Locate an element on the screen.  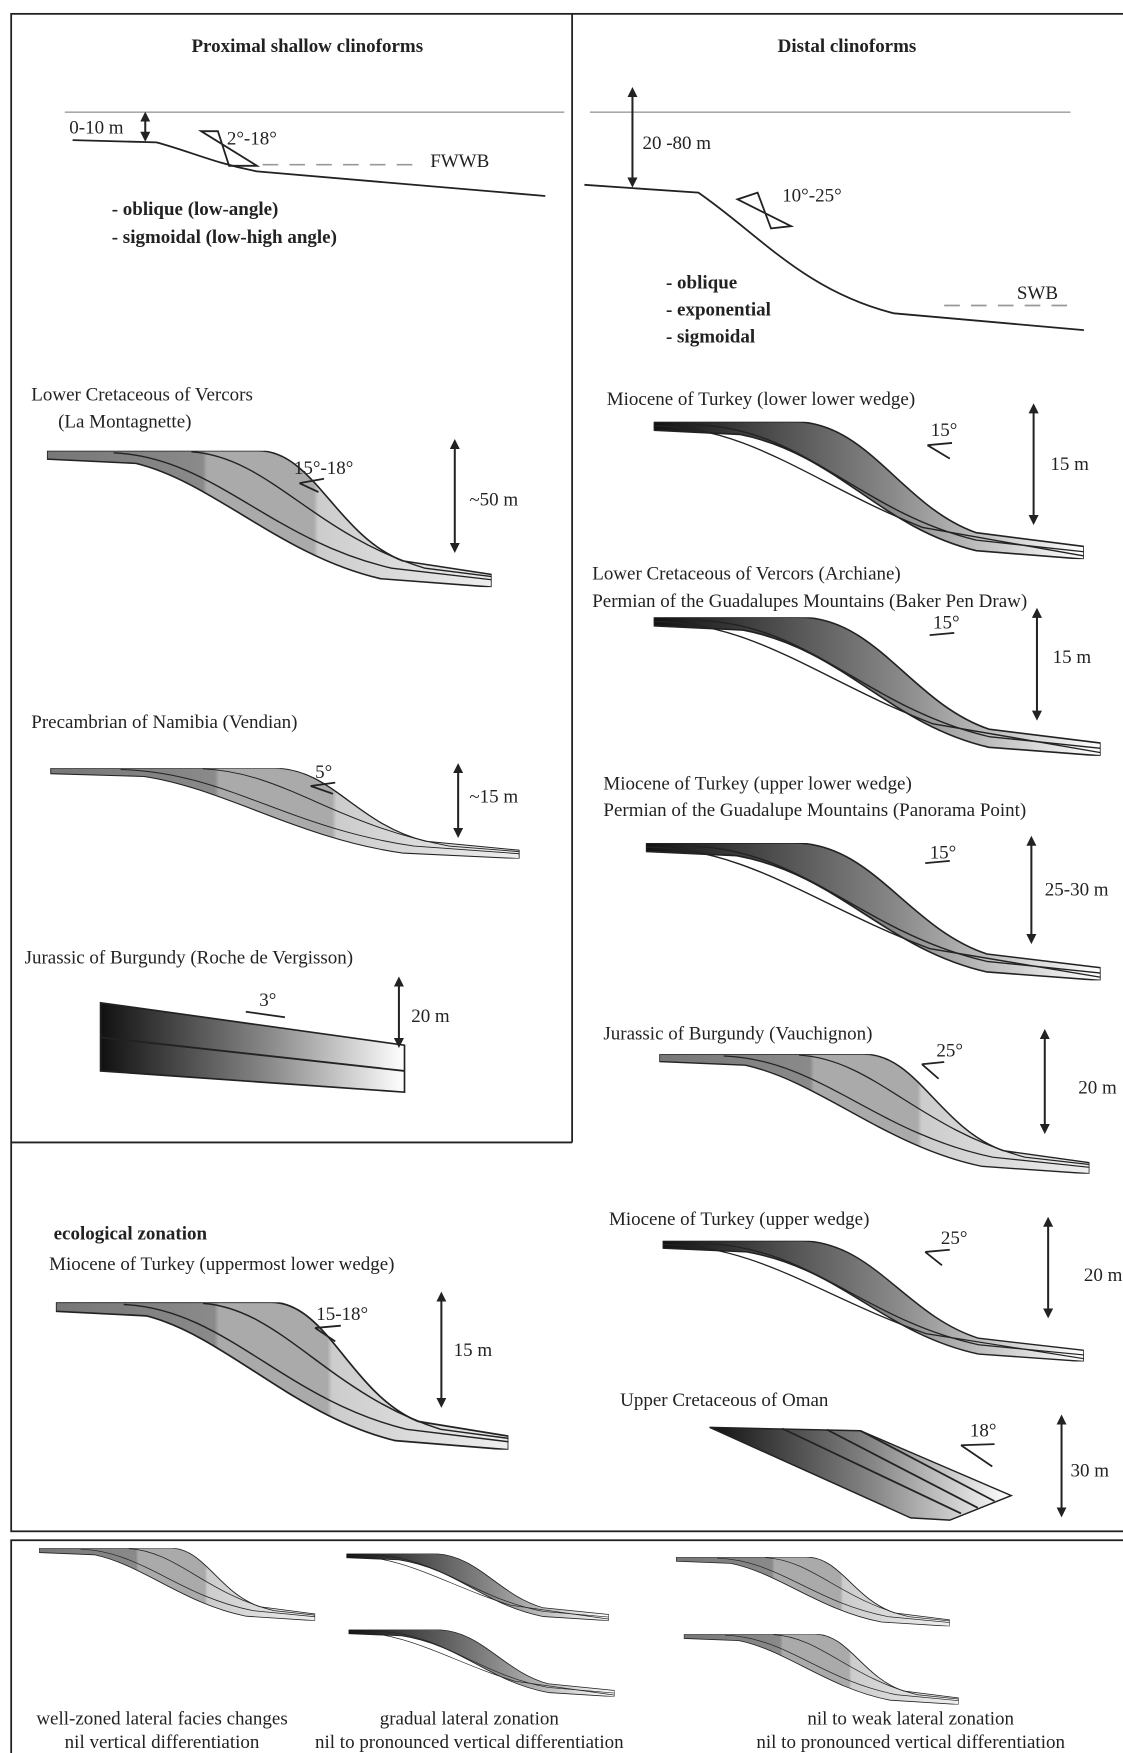
angle-label: 3° is located at coordinates (267, 1000).